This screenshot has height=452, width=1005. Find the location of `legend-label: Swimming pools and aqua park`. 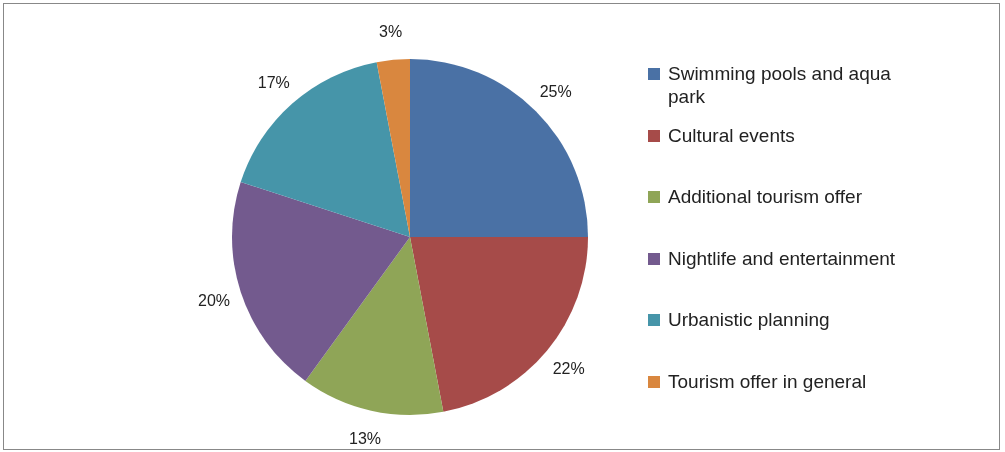

legend-label: Swimming pools and aqua park is located at coordinates (780, 85).